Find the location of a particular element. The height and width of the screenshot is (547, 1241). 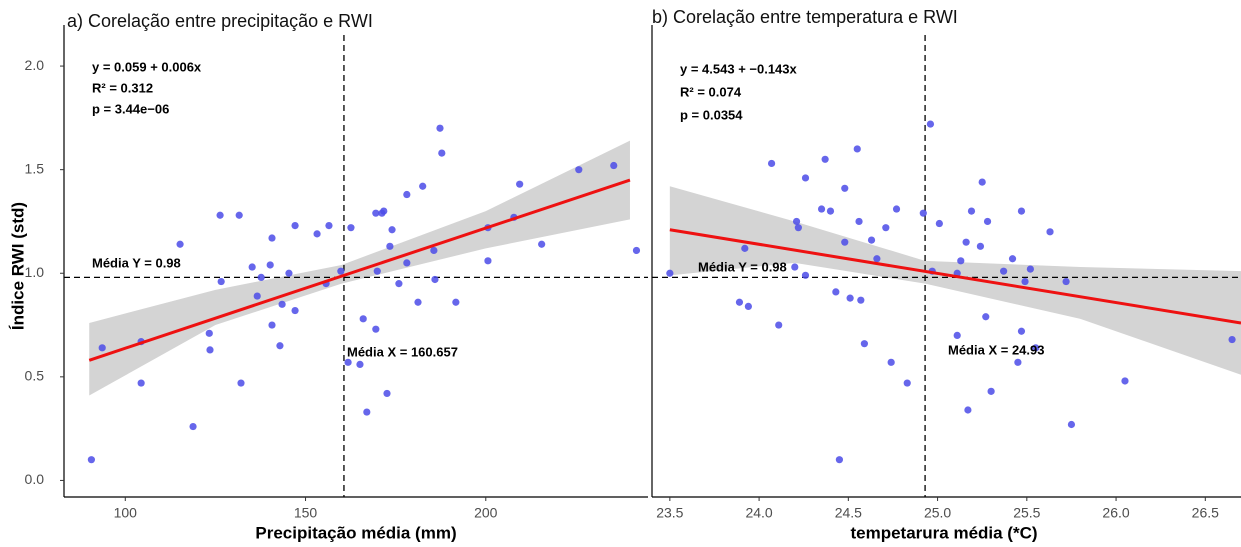

x-tick-label: 25.0 is located at coordinates (937, 513).